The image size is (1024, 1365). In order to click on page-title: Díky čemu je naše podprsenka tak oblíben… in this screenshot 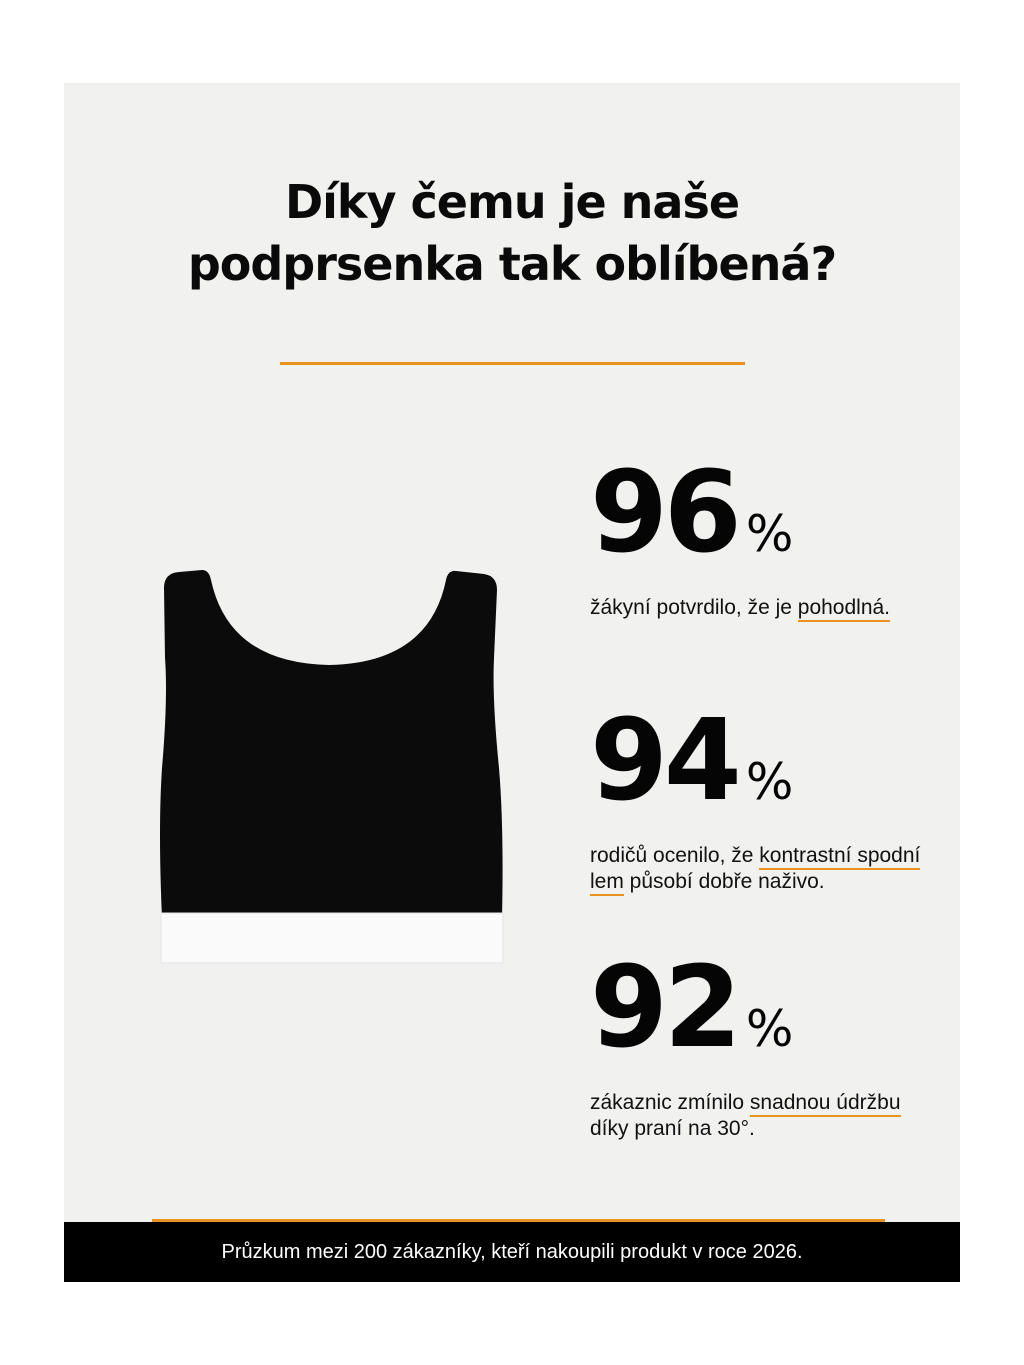, I will do `click(512, 233)`.